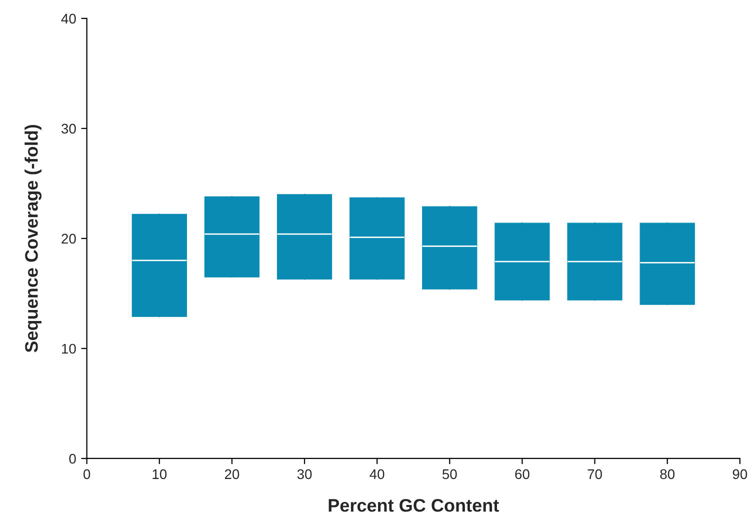 The width and height of the screenshot is (755, 527). What do you see at coordinates (377, 474) in the screenshot?
I see `x-tick-label: 40` at bounding box center [377, 474].